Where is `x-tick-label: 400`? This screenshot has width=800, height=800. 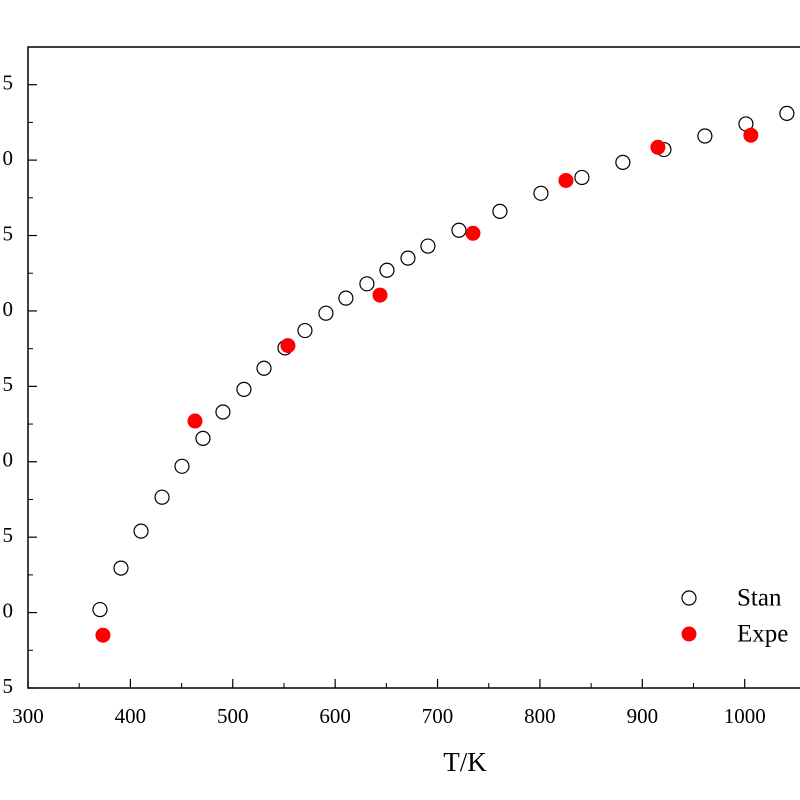
x-tick-label: 400 is located at coordinates (131, 716).